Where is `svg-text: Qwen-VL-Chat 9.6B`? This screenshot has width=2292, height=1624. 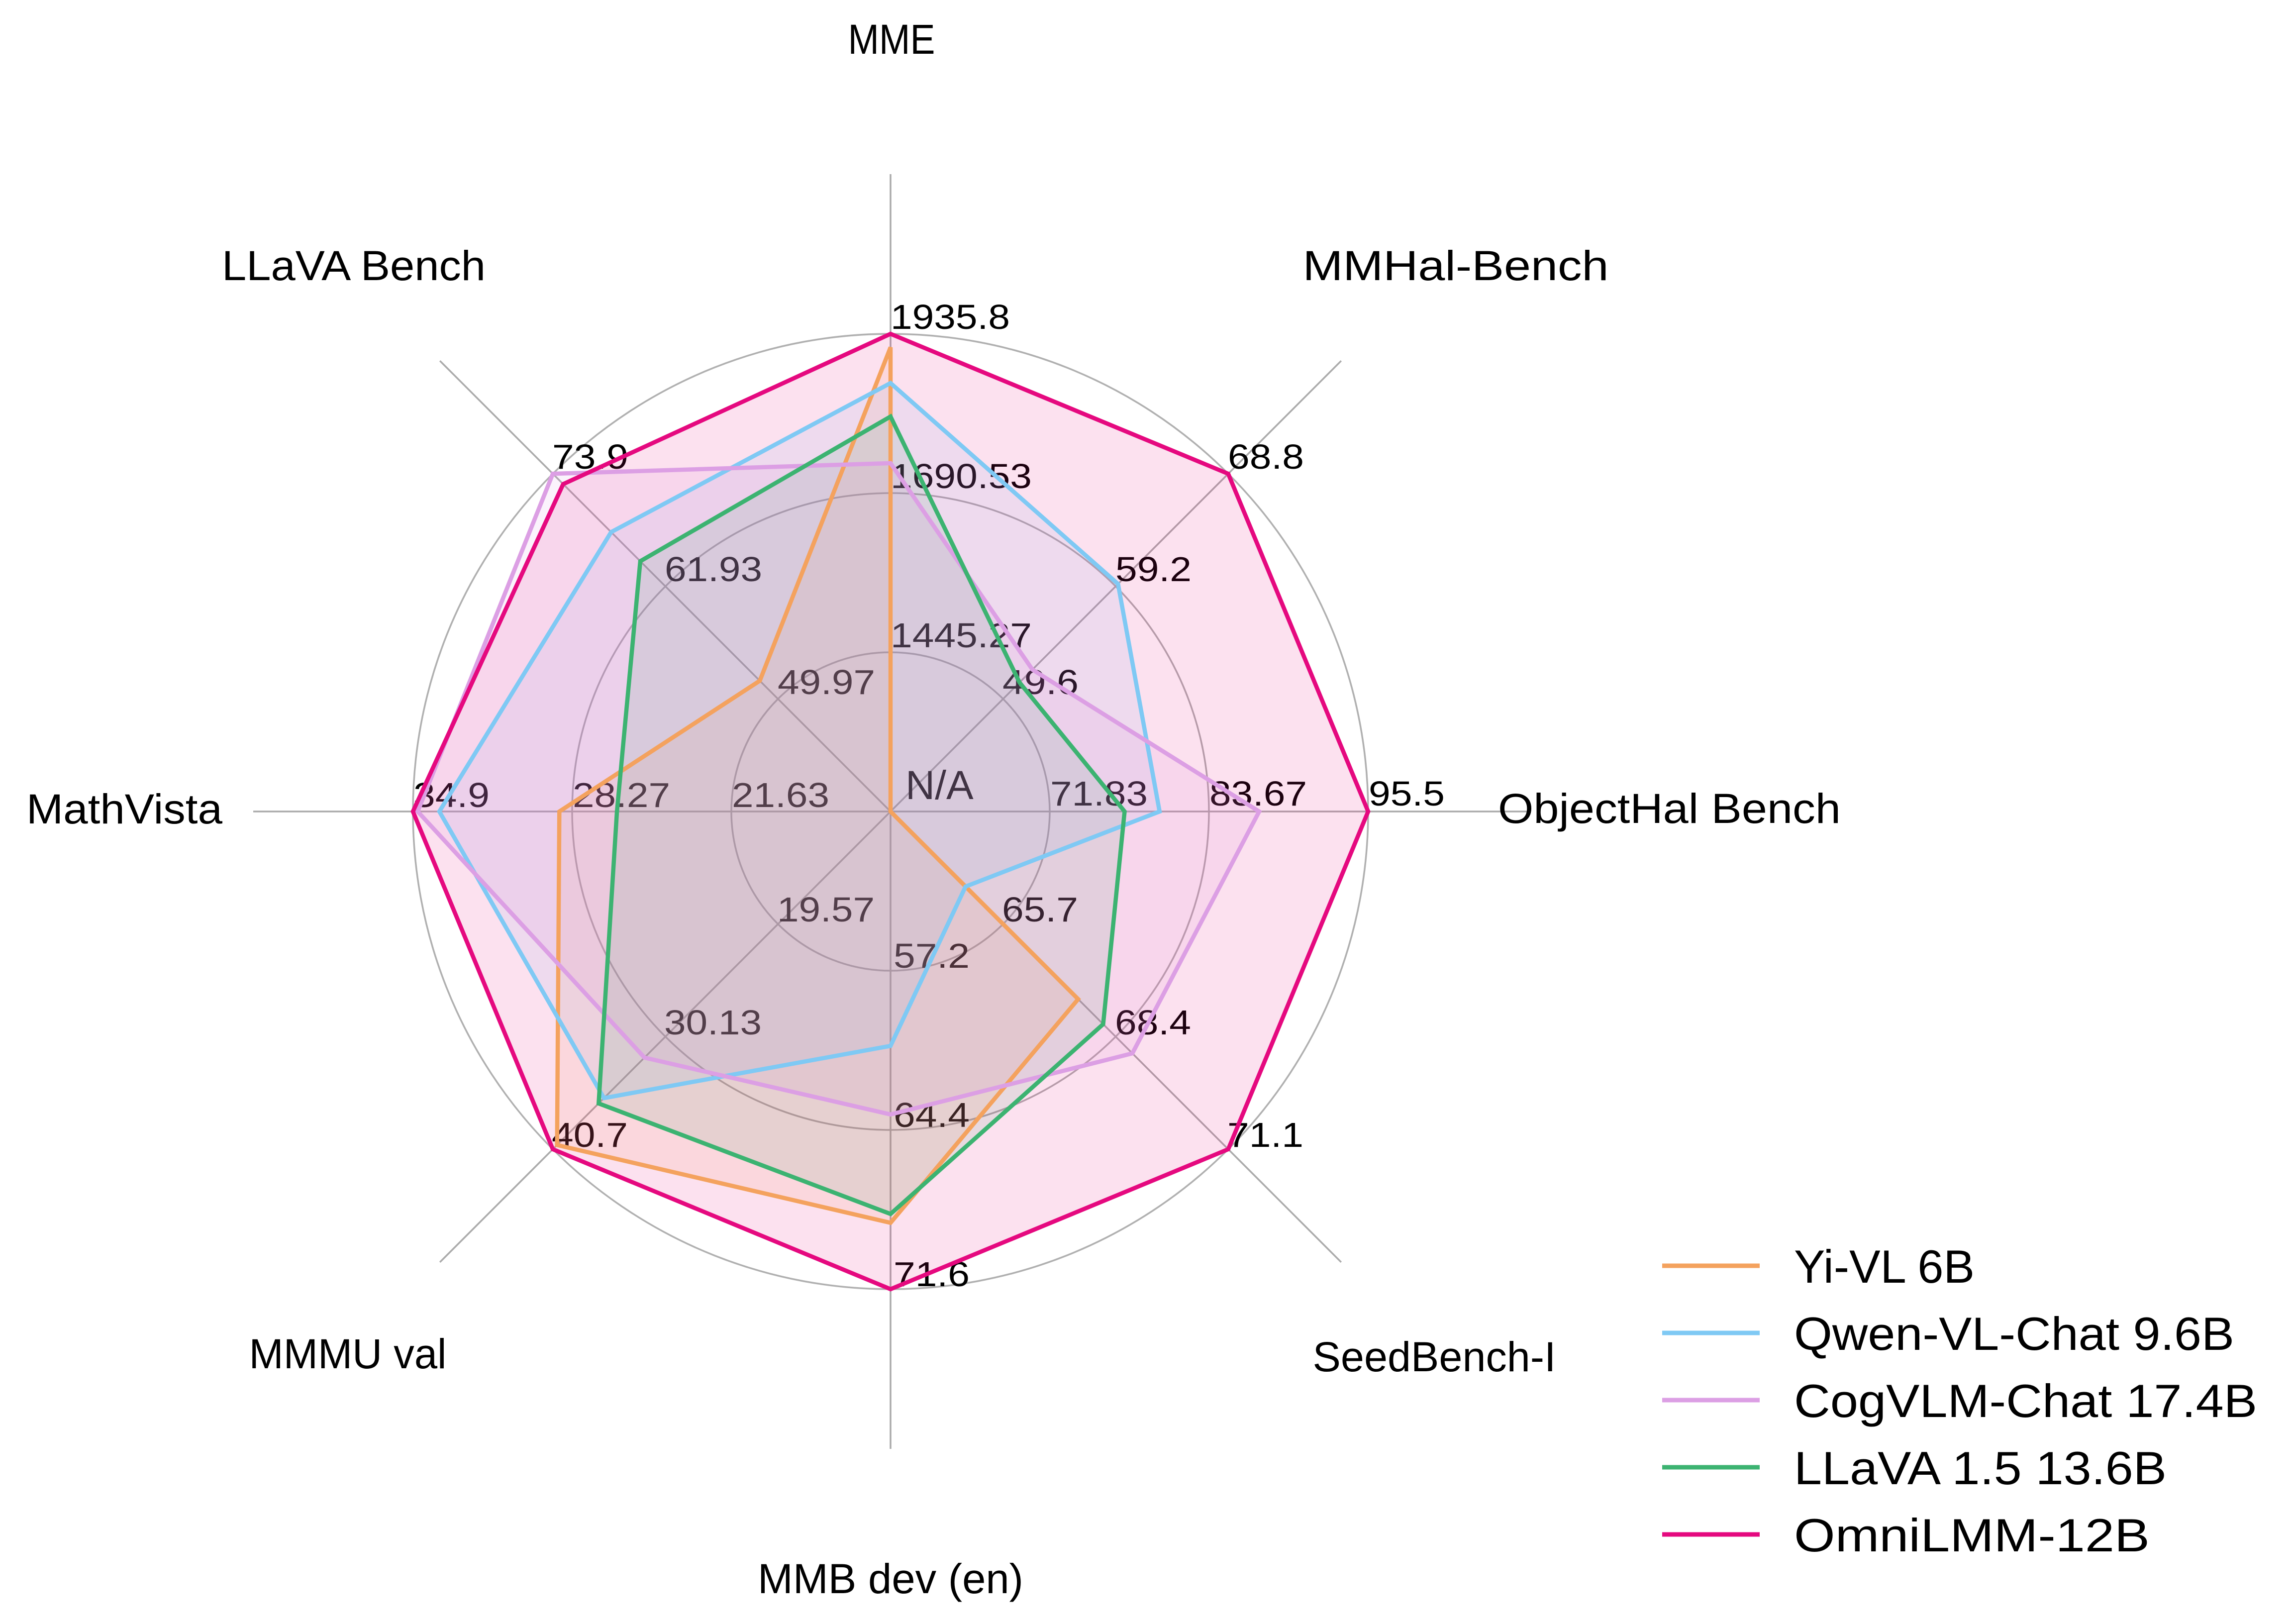
svg-text: Qwen-VL-Chat 9.6B is located at coordinates (2014, 1334).